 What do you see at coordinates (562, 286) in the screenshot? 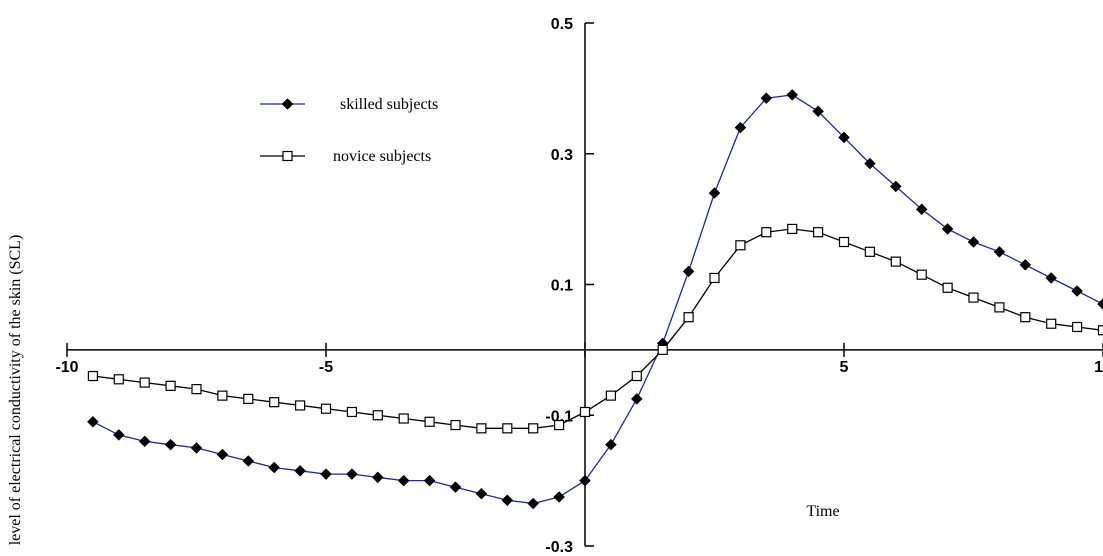
I see `y-tick-label: 0.1` at bounding box center [562, 286].